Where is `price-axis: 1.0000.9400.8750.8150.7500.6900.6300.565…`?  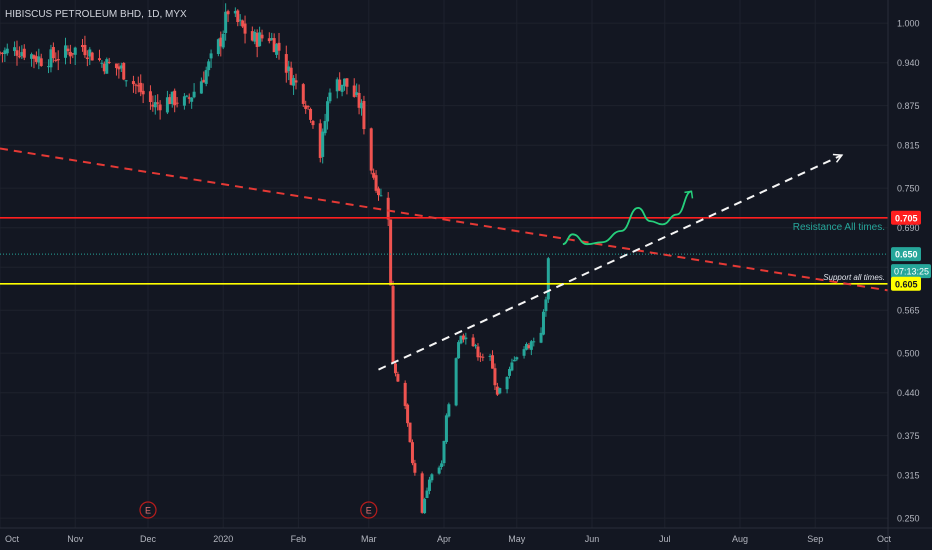
price-axis: 1.0000.9400.8750.8150.7500.6900.6300.565… is located at coordinates (909, 275).